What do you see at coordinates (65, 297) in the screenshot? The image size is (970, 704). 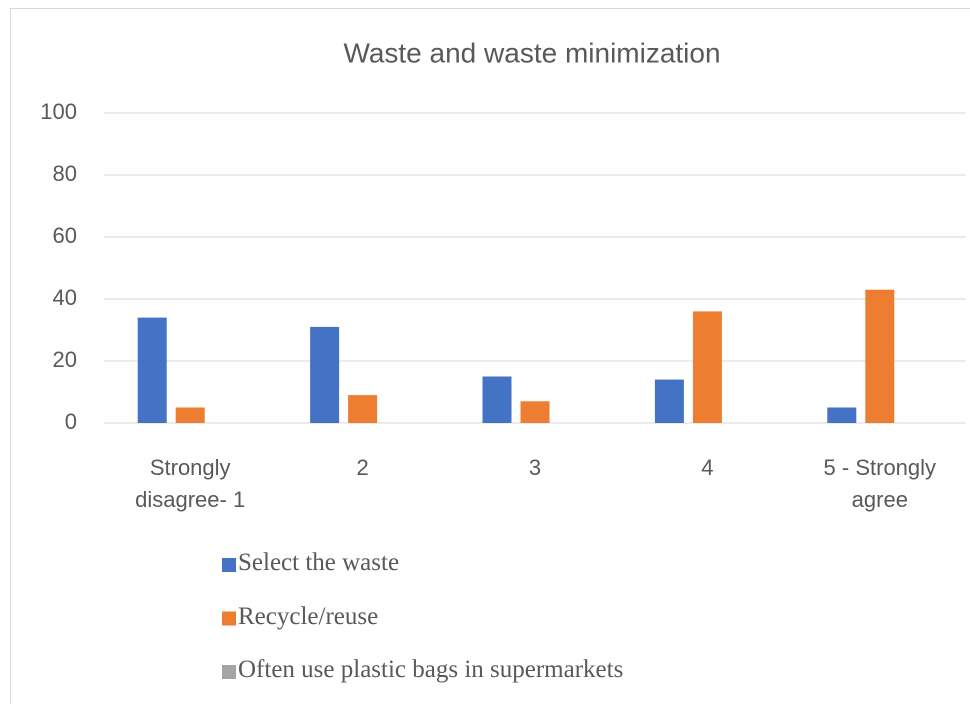 I see `y-tick-label: 40` at bounding box center [65, 297].